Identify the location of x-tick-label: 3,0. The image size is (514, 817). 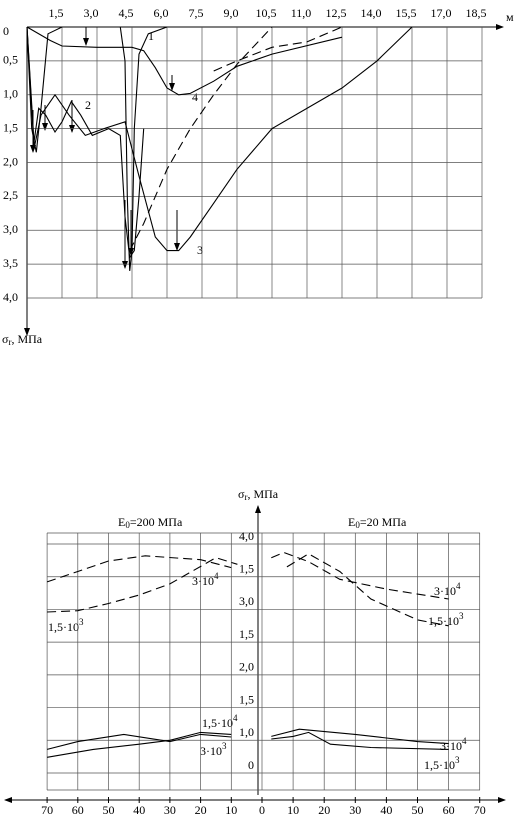
(91, 13).